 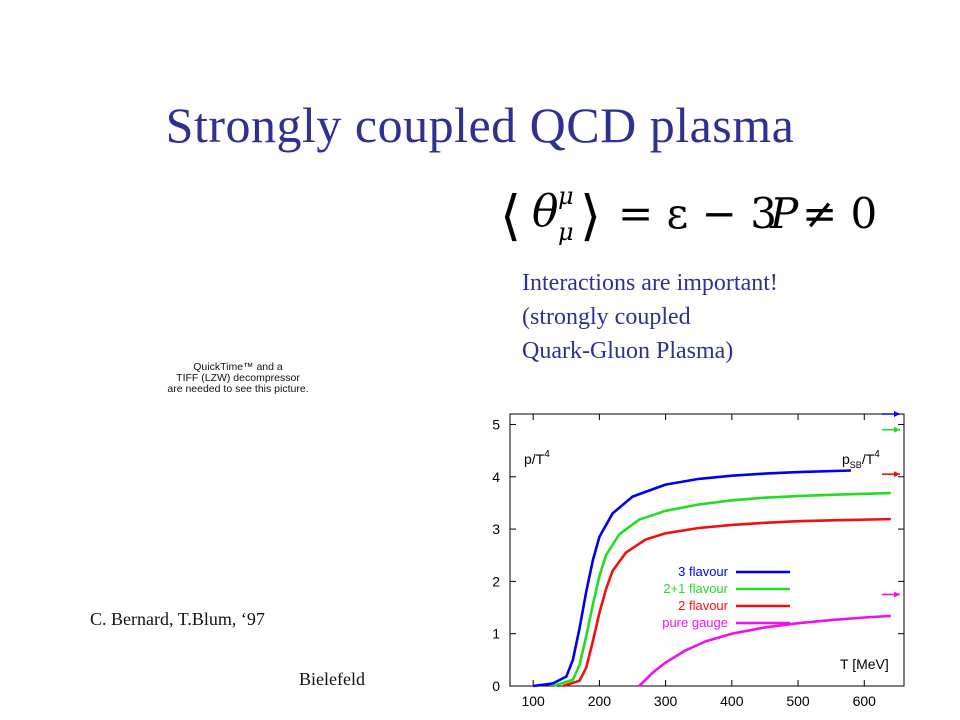 What do you see at coordinates (566, 196) in the screenshot?
I see `formula-mu-sup: μ` at bounding box center [566, 196].